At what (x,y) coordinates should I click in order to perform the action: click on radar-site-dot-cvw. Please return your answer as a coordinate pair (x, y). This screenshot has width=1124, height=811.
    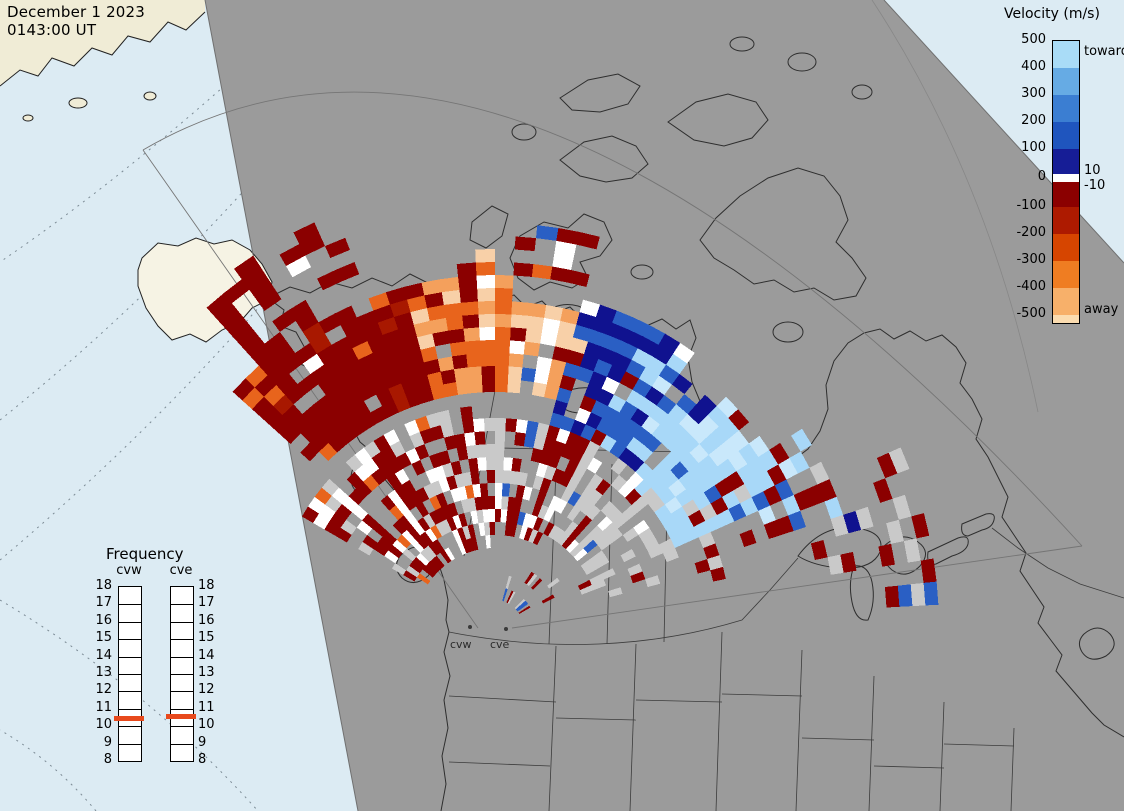
    Looking at the image, I should click on (470, 627).